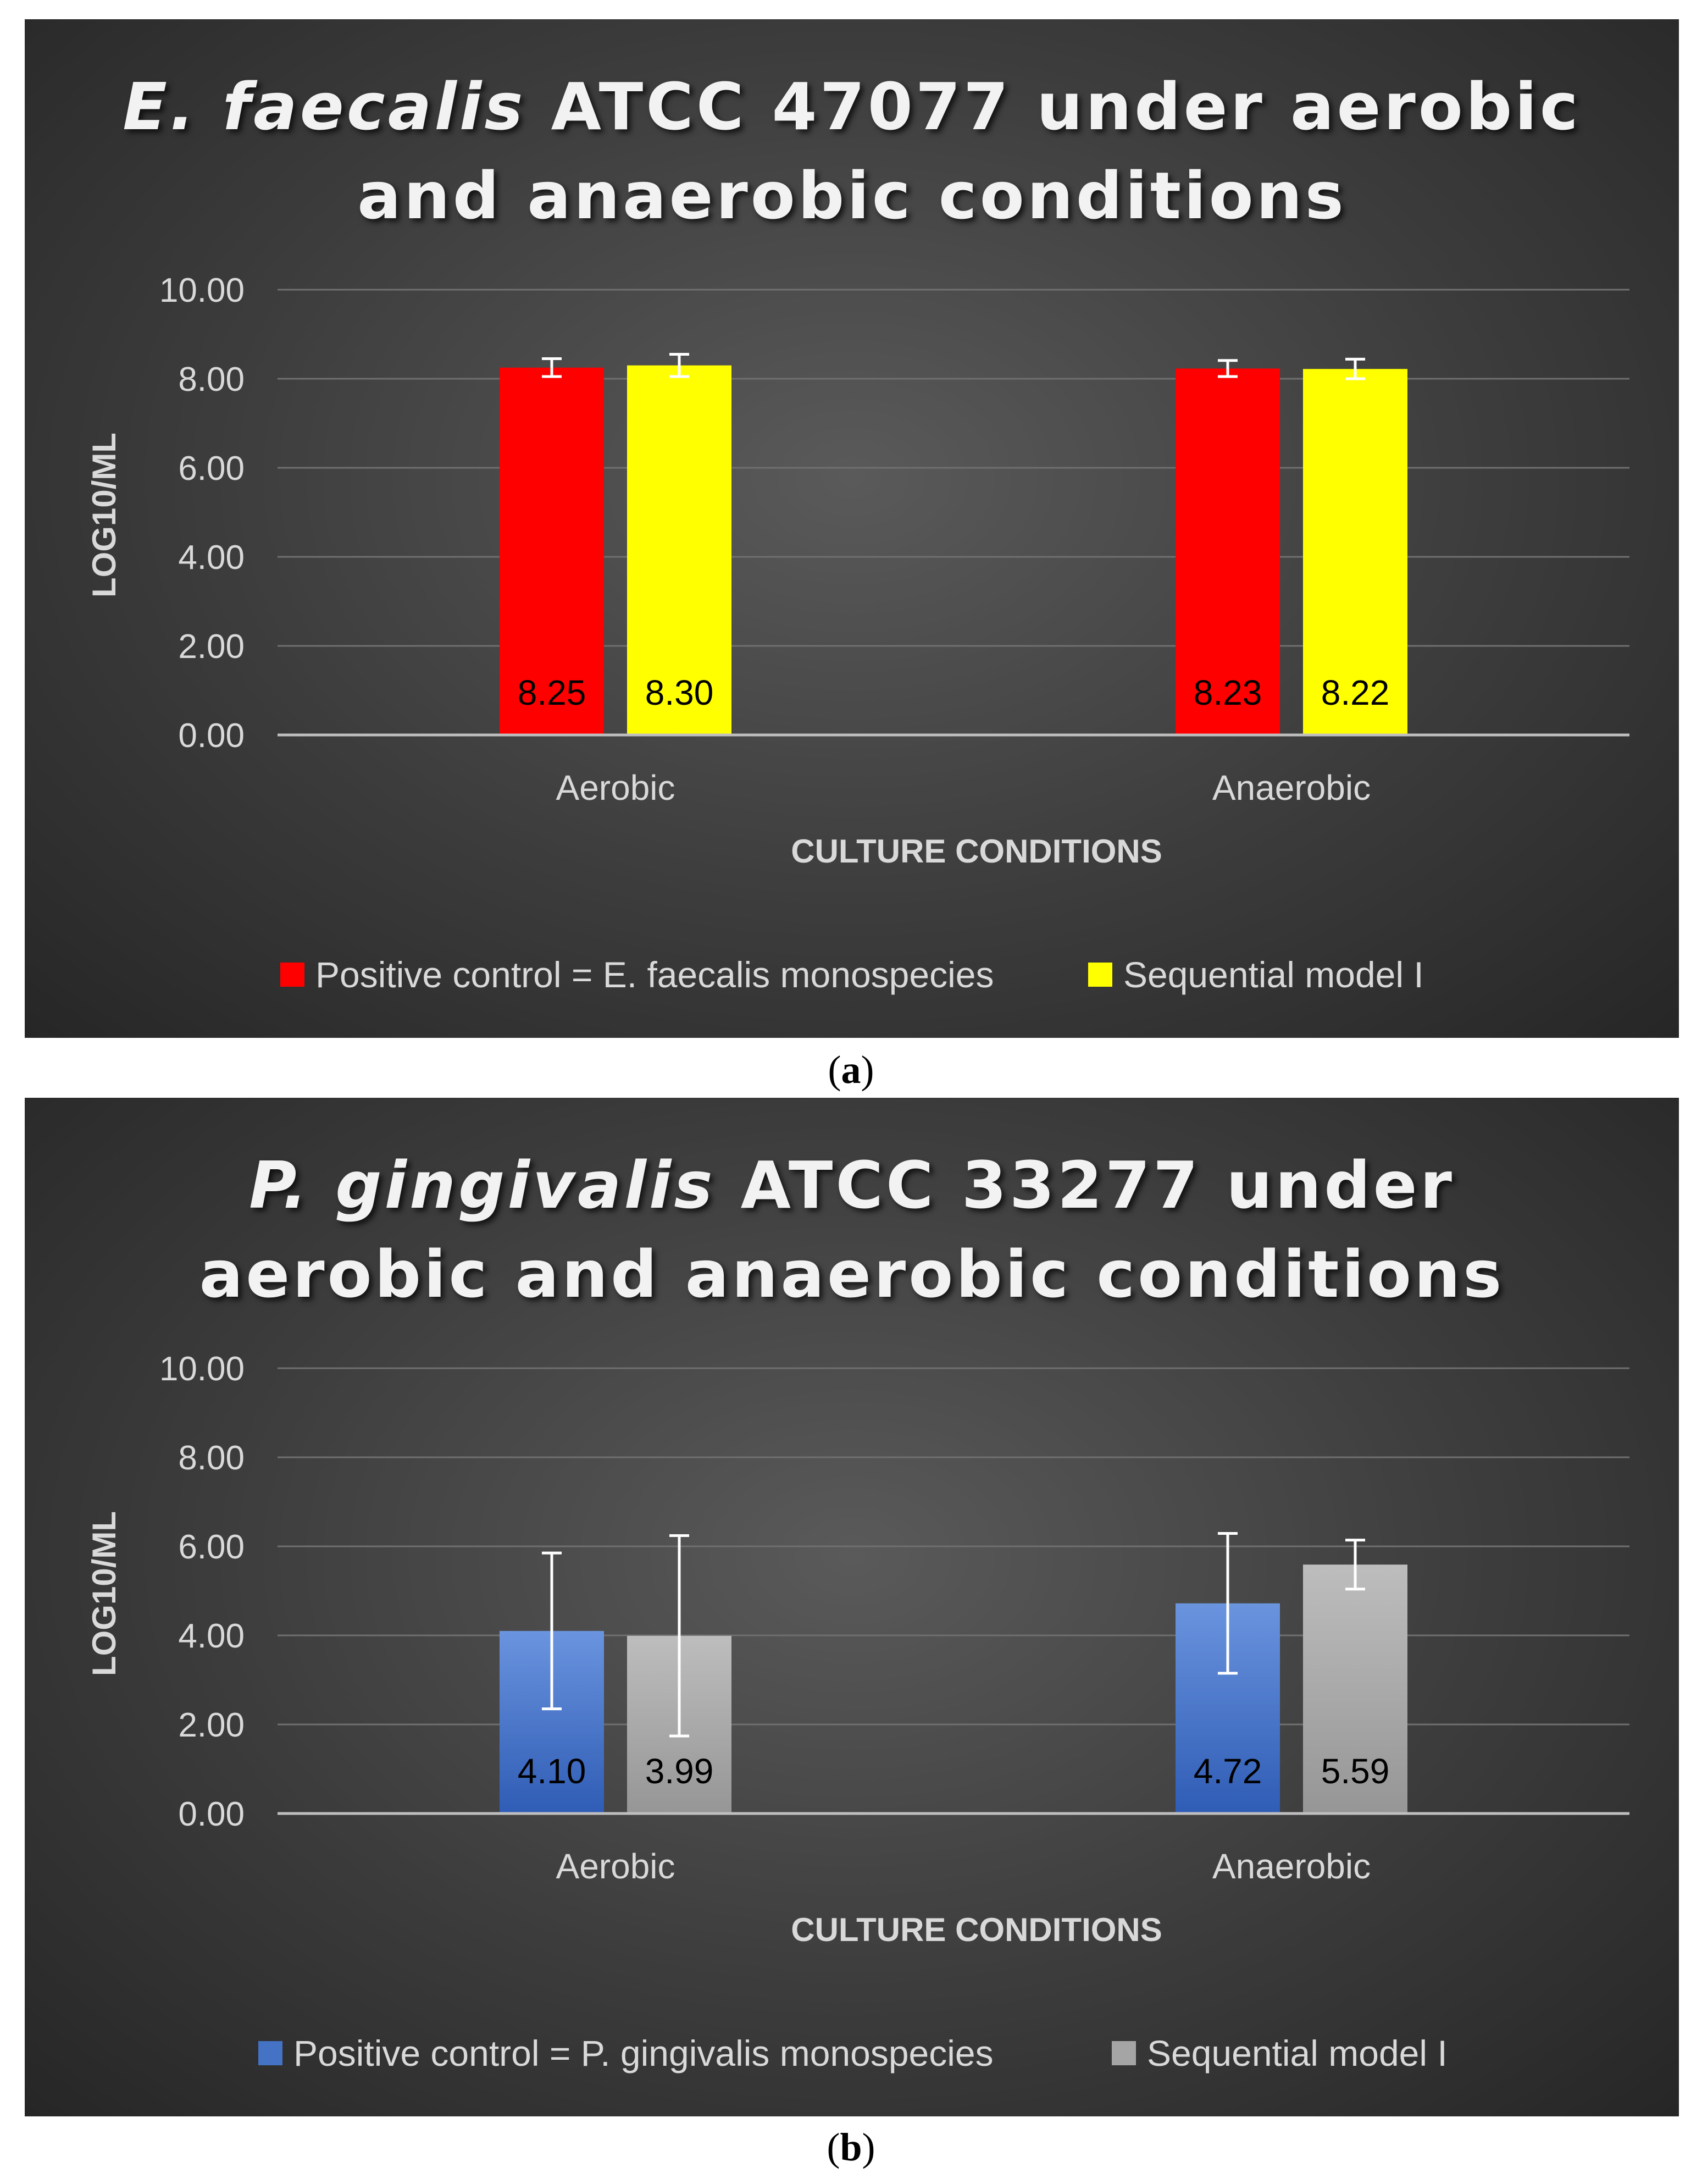 This screenshot has height=2184, width=1702. Describe the element at coordinates (552, 1682) in the screenshot. I see `bar-group: 4.10` at that location.